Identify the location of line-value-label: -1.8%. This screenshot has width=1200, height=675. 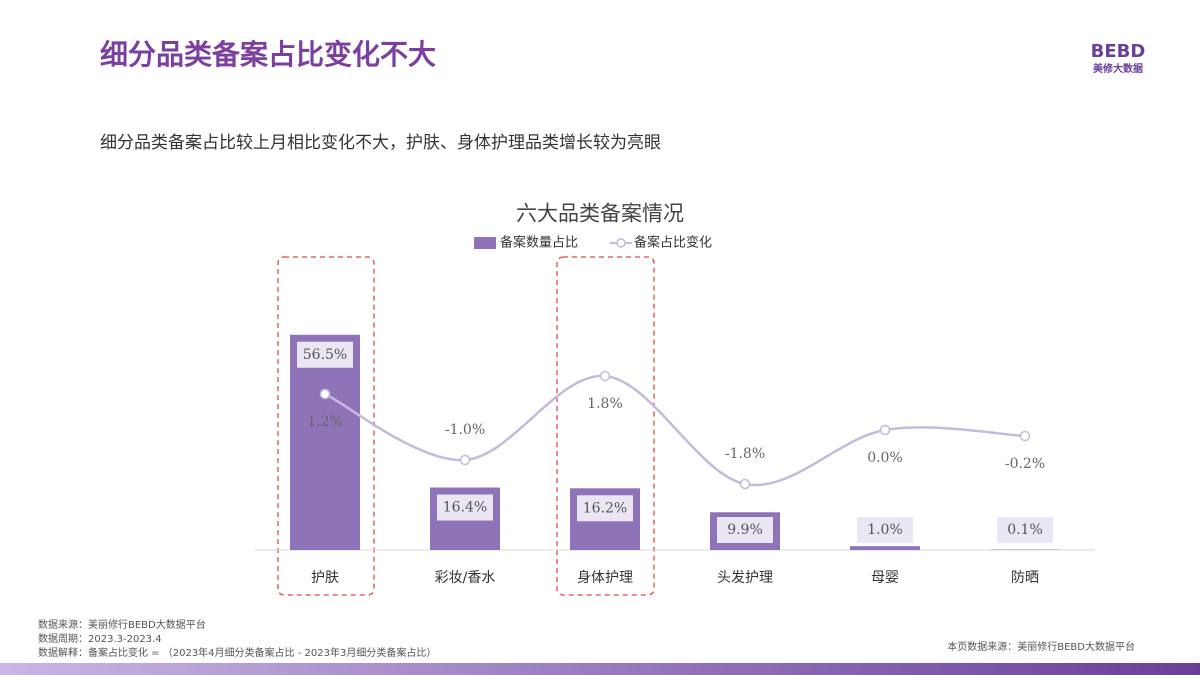
(745, 454).